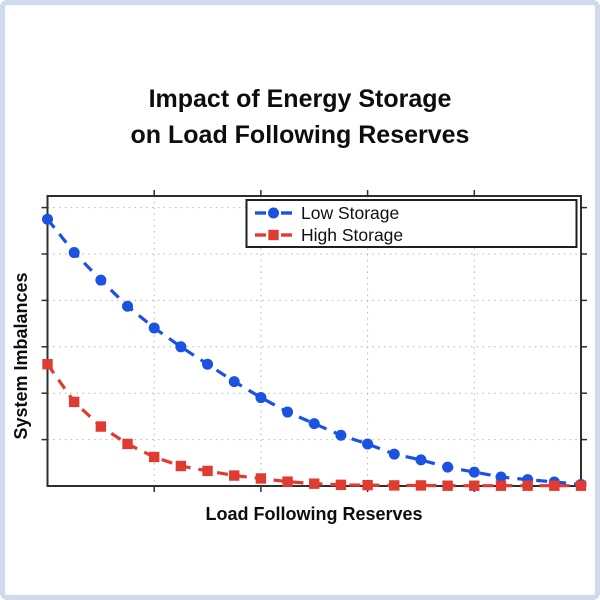  I want to click on legend-box, so click(411, 223).